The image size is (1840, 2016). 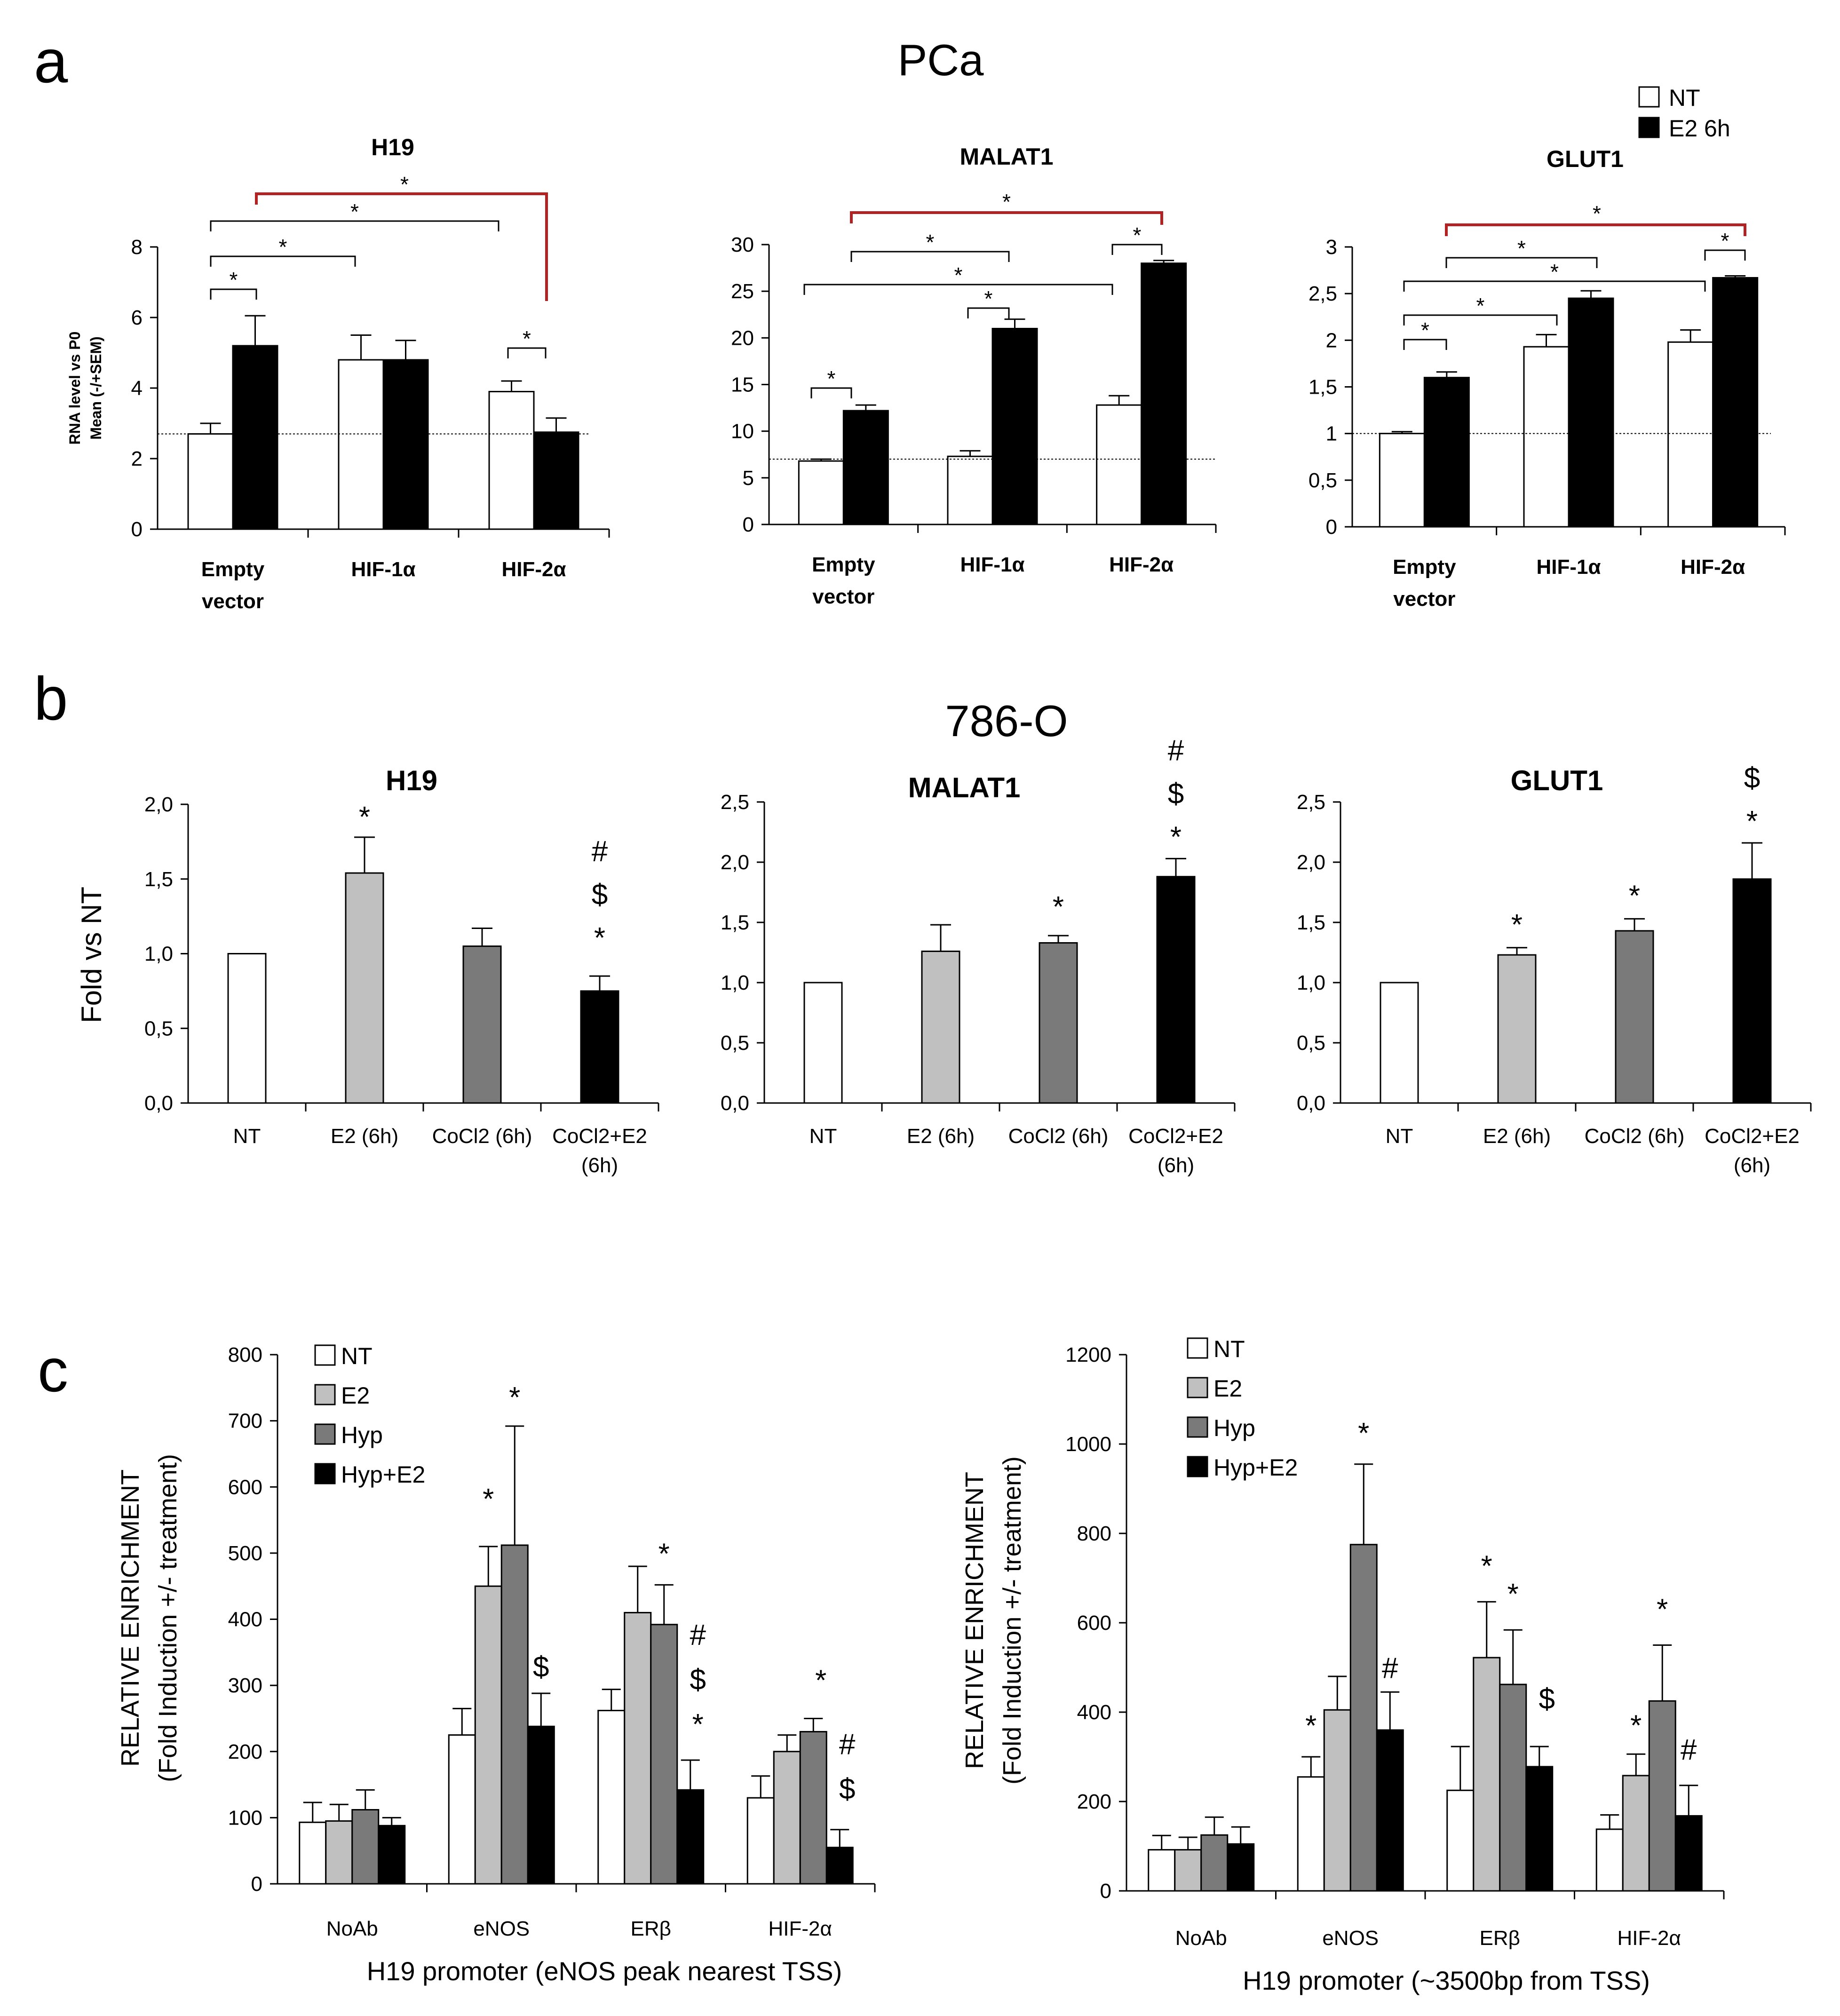 What do you see at coordinates (604, 1971) in the screenshot?
I see `x-axis-title: H19 promoter (eNOS peak nearest TSS)` at bounding box center [604, 1971].